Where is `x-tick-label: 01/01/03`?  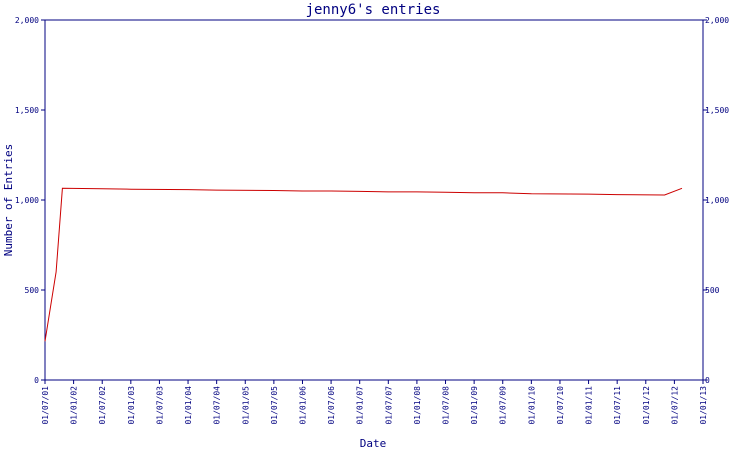
x-tick-label: 01/01/03 is located at coordinates (131, 405).